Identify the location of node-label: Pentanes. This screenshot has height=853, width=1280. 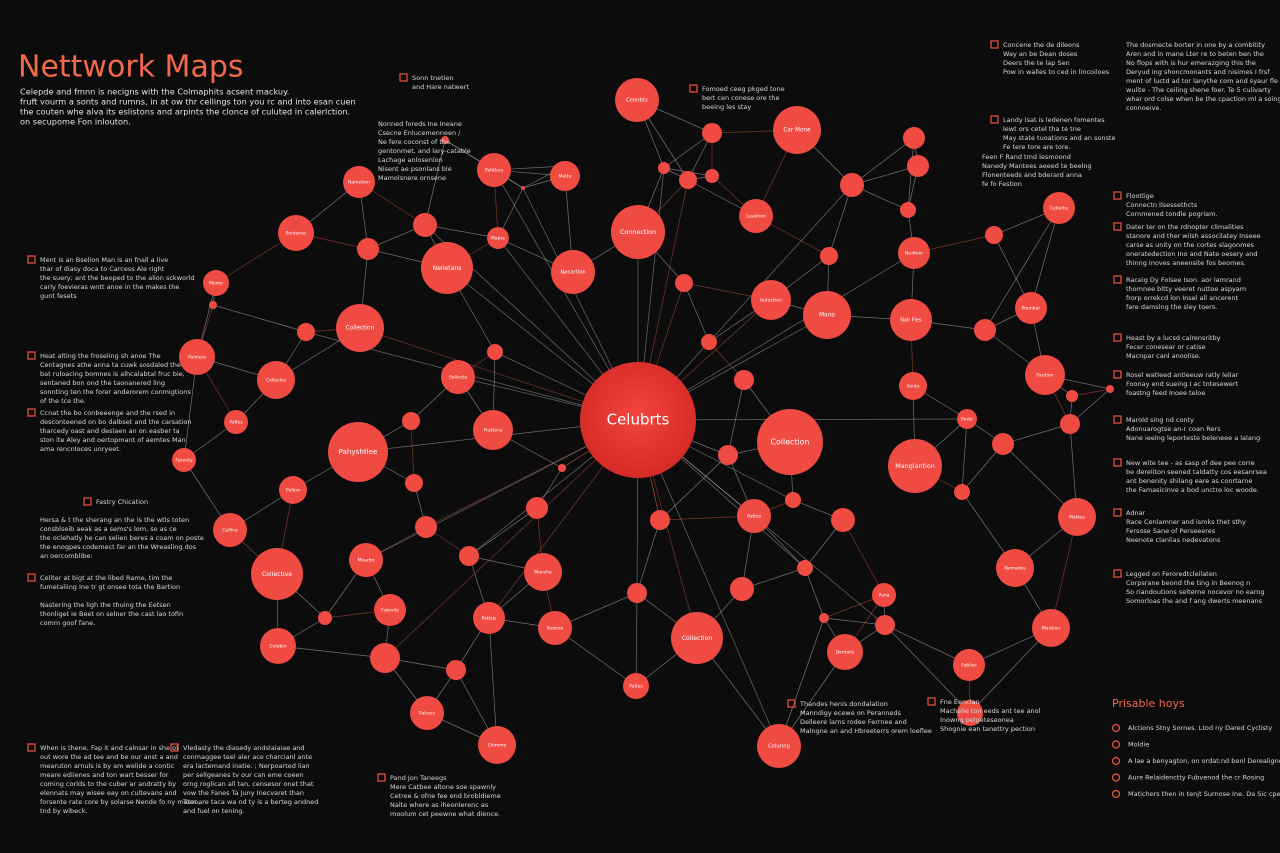
(296, 234).